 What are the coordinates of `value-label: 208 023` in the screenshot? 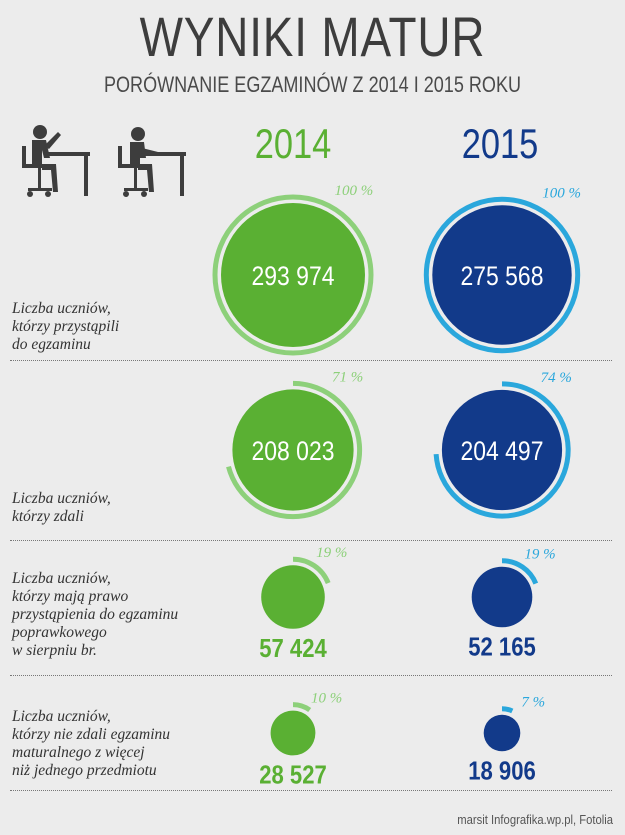 It's located at (293, 451).